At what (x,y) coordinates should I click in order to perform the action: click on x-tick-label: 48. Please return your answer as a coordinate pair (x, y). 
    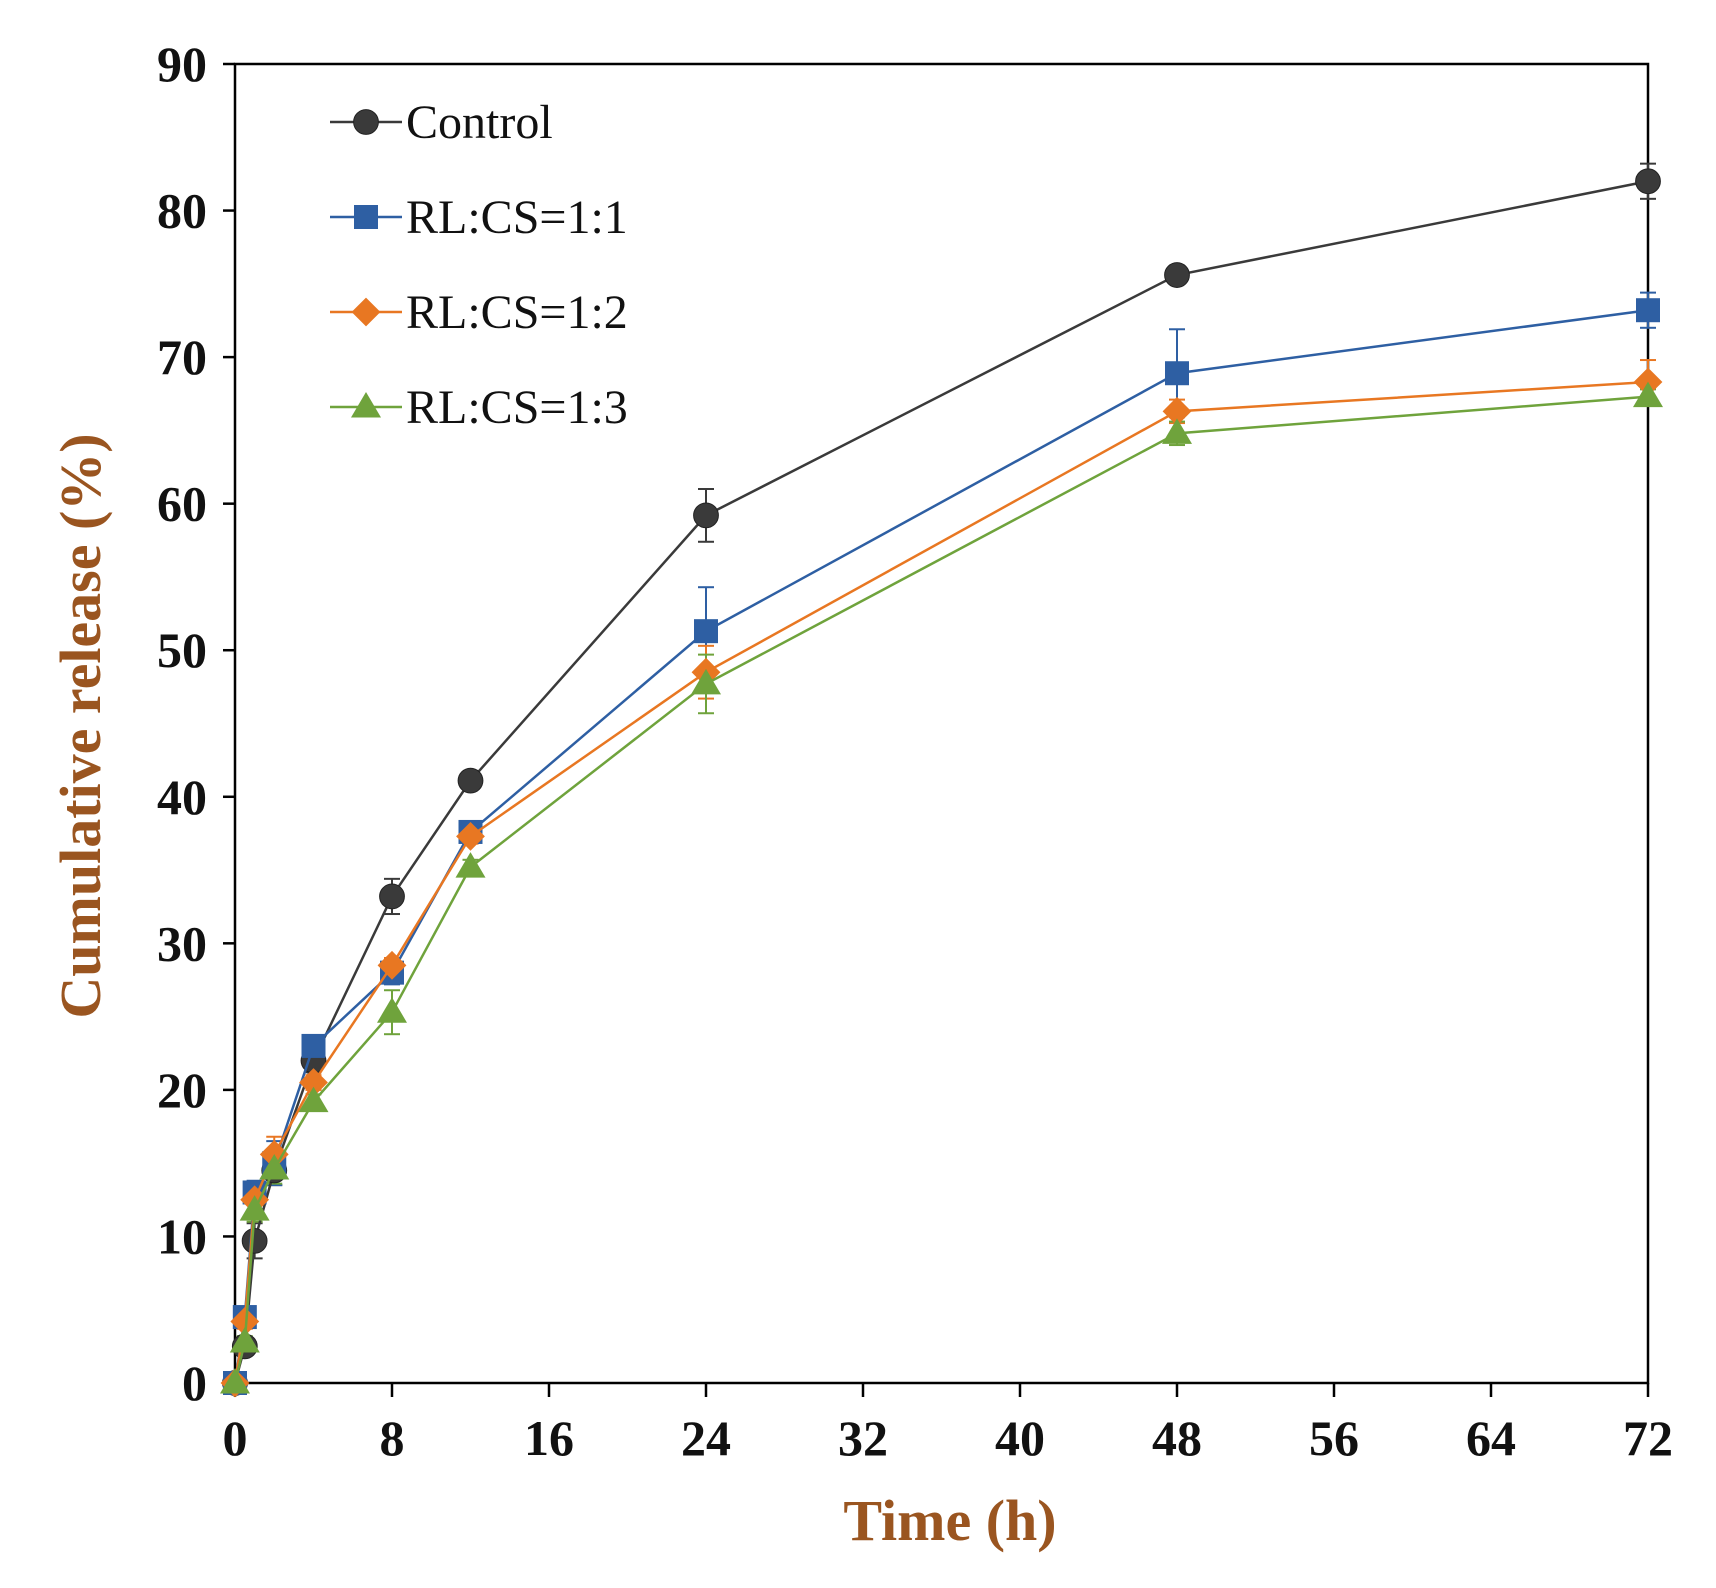
    Looking at the image, I should click on (1177, 1438).